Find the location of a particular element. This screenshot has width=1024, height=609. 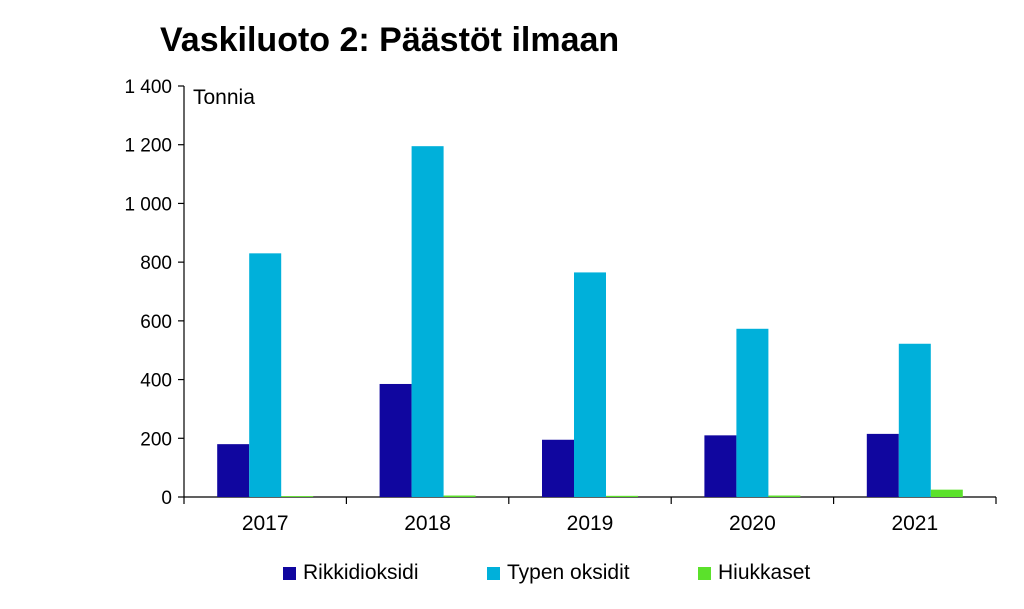

legend-item-rikkidioksidi: Rikkidioksidi is located at coordinates (351, 573).